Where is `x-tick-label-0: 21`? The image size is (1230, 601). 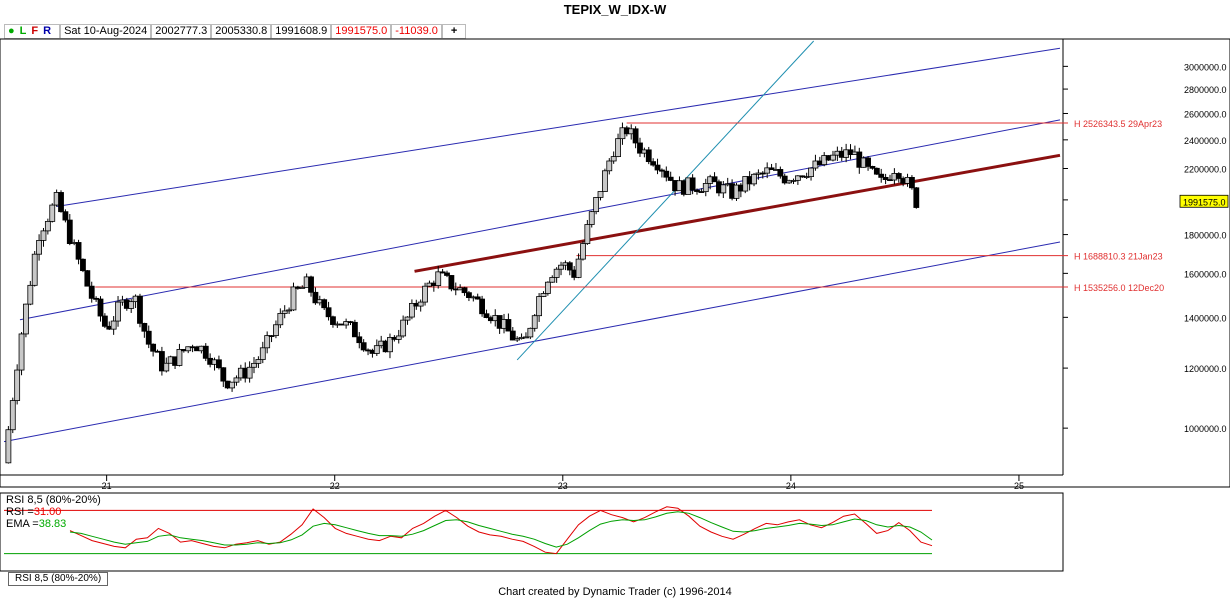
x-tick-label-0: 21 is located at coordinates (107, 486).